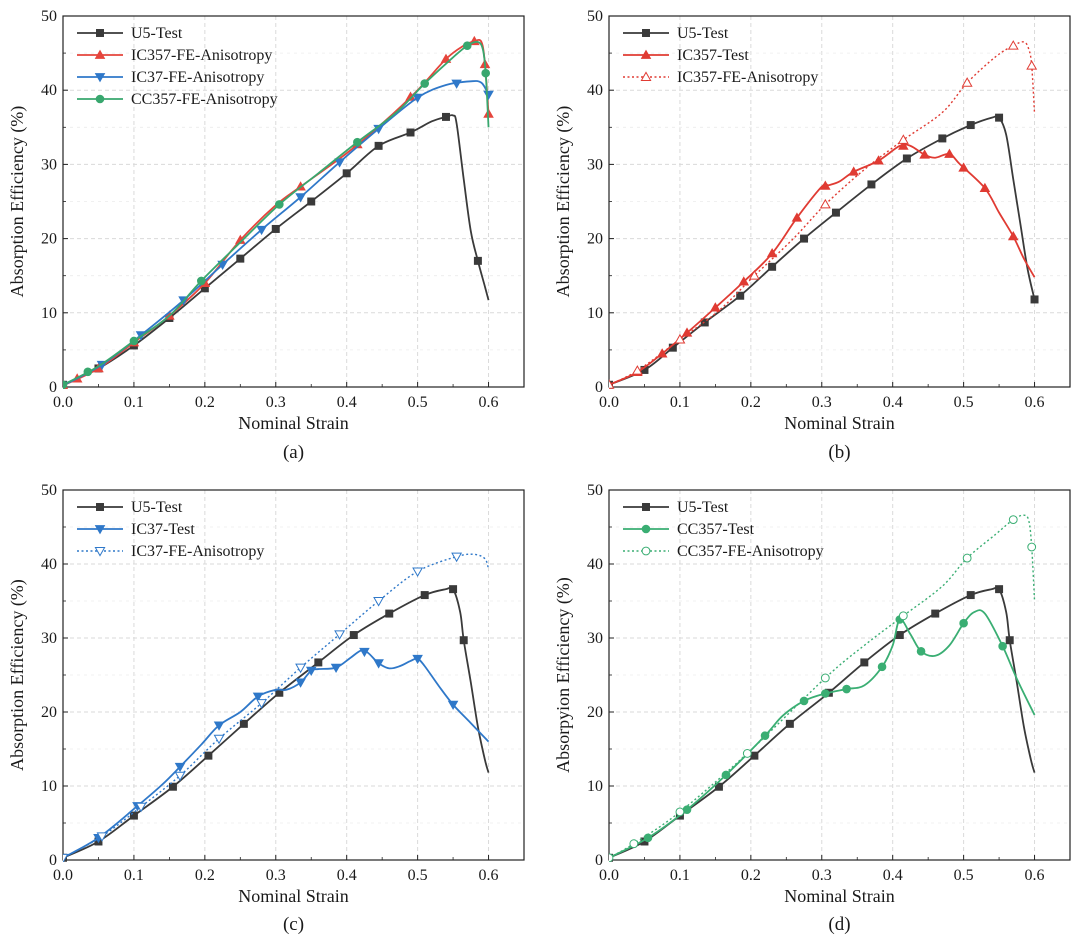  What do you see at coordinates (197, 77) in the screenshot?
I see `legend-label: IC37-FE-Anisotropy` at bounding box center [197, 77].